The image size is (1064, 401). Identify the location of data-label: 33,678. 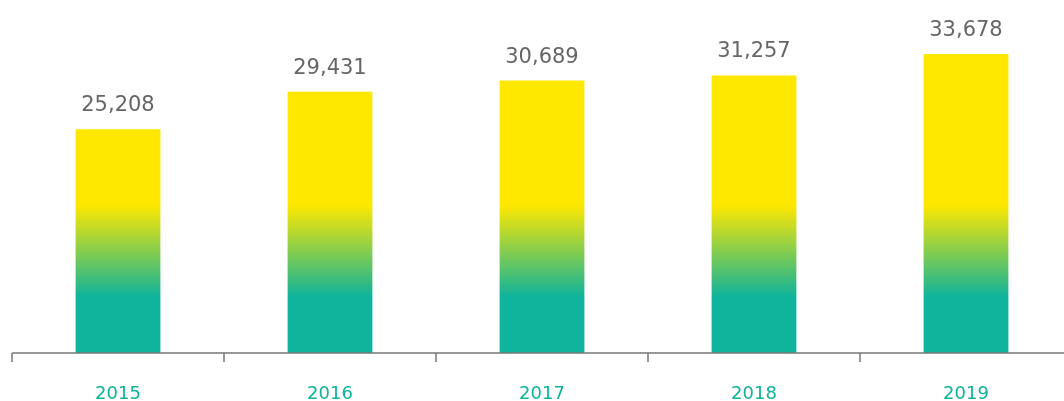
(966, 29).